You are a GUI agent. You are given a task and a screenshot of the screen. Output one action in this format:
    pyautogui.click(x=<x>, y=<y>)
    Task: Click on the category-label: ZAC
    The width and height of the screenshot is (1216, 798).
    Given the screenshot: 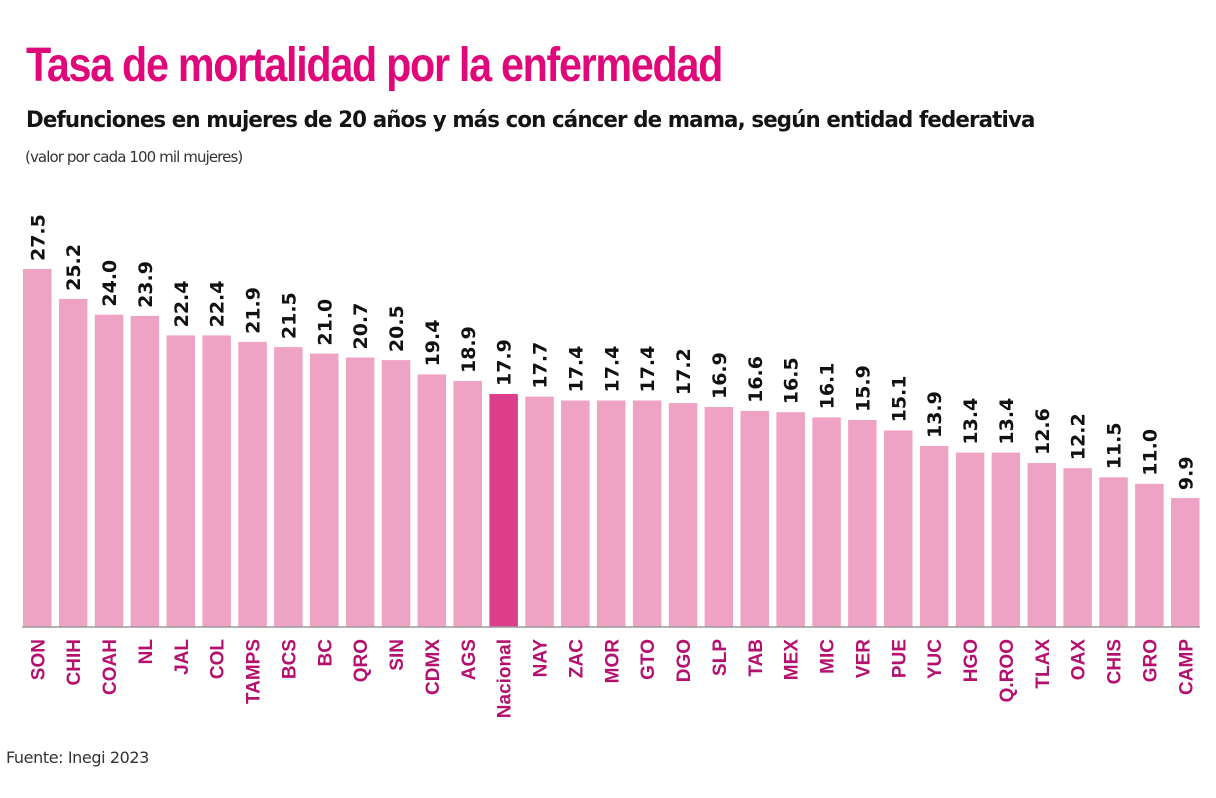 What is the action you would take?
    pyautogui.click(x=576, y=658)
    